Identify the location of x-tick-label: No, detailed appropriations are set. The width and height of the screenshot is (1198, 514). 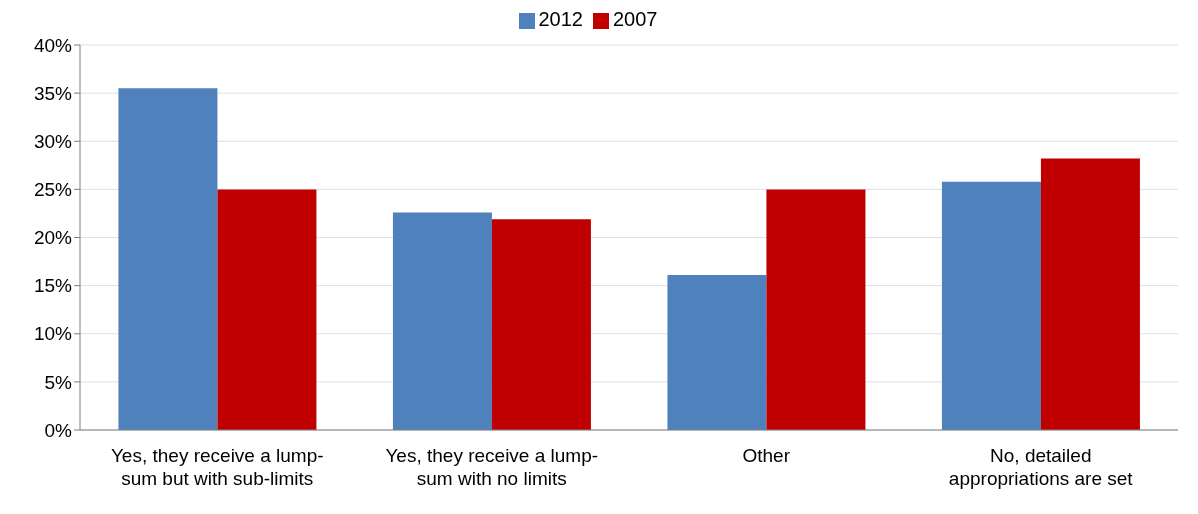
(1041, 467).